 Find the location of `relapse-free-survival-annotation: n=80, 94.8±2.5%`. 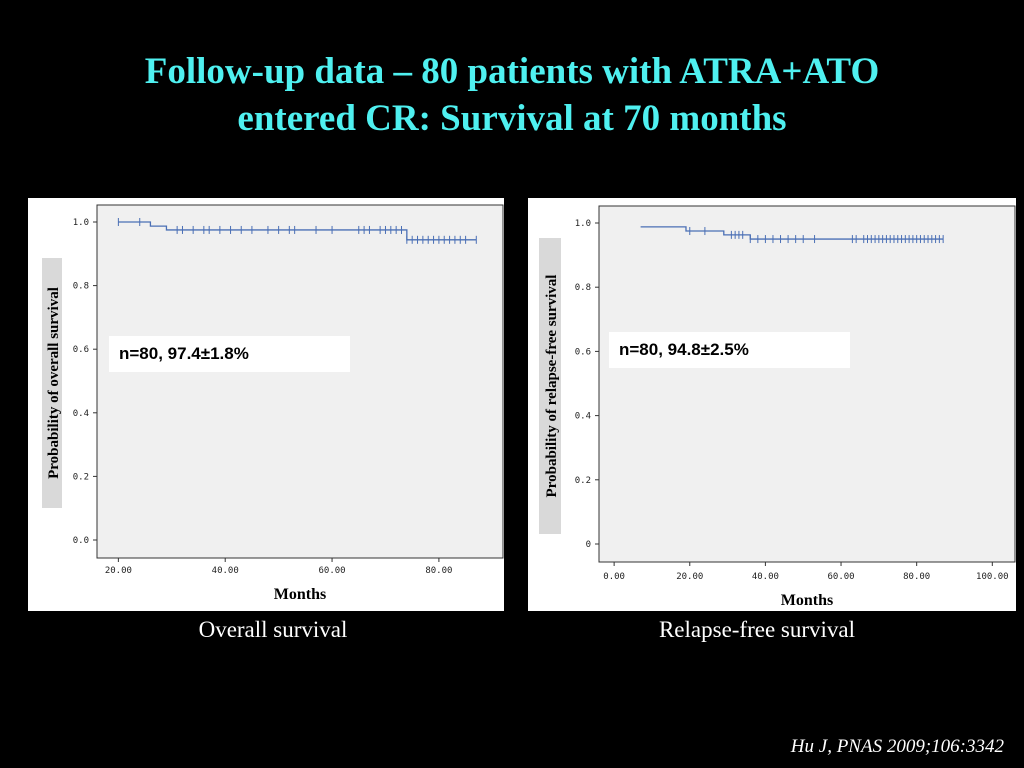

relapse-free-survival-annotation: n=80, 94.8±2.5% is located at coordinates (729, 350).